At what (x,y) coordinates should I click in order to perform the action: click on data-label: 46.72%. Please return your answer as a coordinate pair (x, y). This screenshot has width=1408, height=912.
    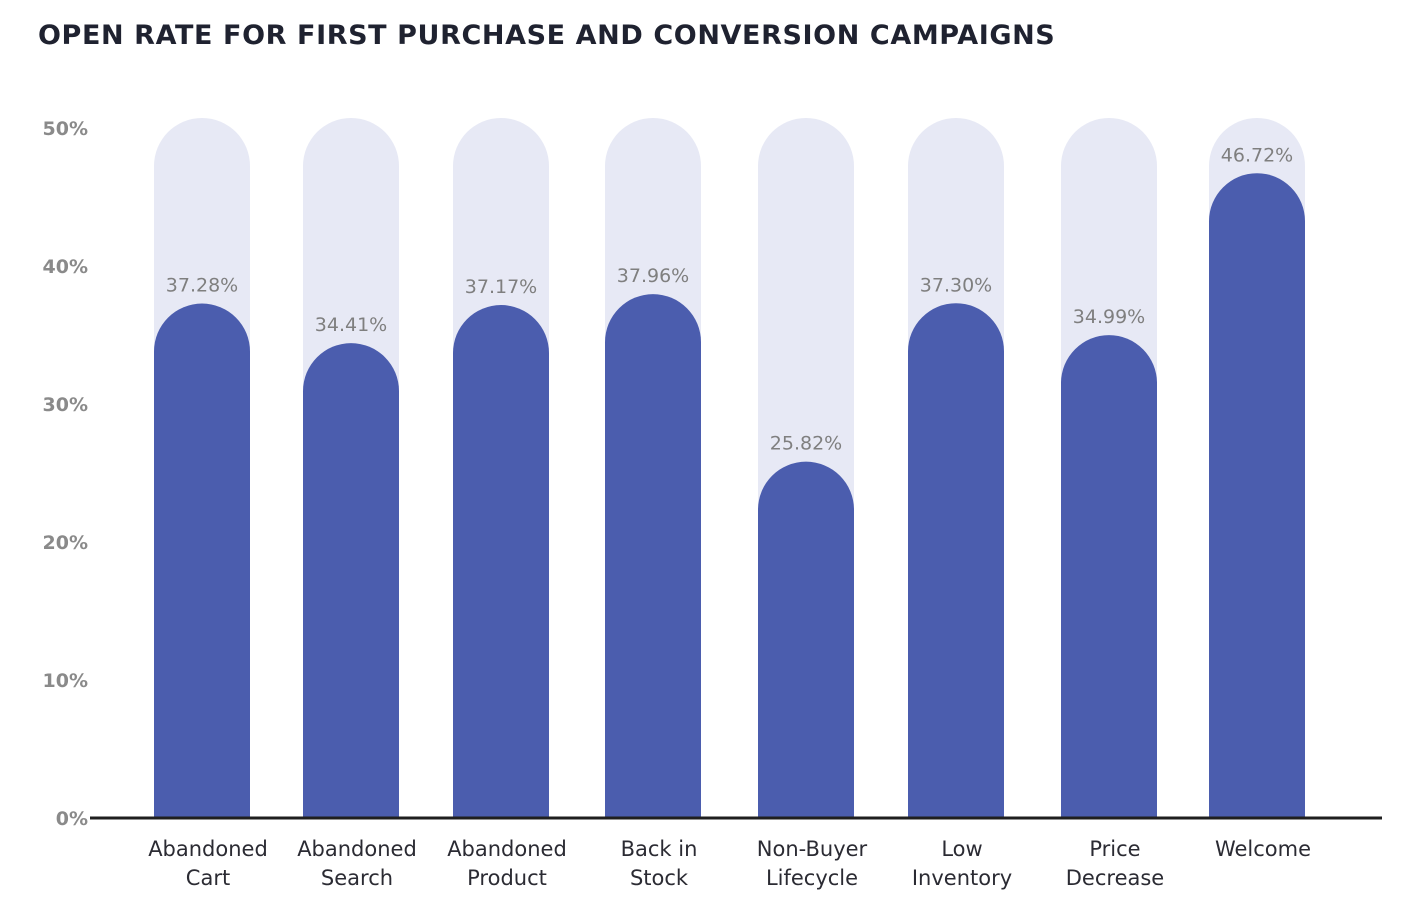
    Looking at the image, I should click on (1257, 155).